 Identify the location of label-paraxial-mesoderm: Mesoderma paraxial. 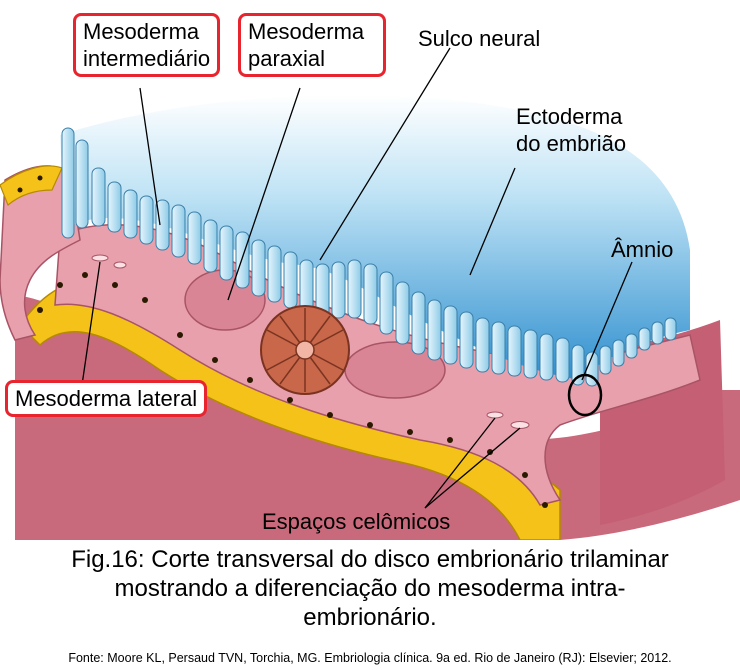
(312, 45).